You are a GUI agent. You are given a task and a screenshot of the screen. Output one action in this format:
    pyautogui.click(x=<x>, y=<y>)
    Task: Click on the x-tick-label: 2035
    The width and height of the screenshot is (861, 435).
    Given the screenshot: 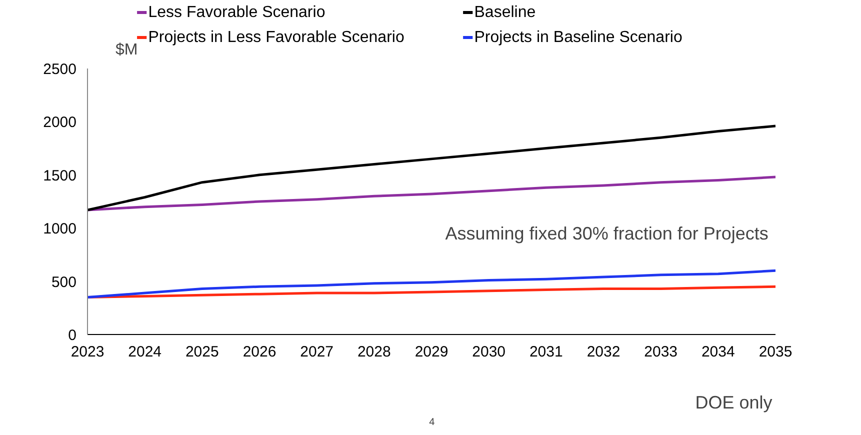 What is the action you would take?
    pyautogui.click(x=775, y=352)
    